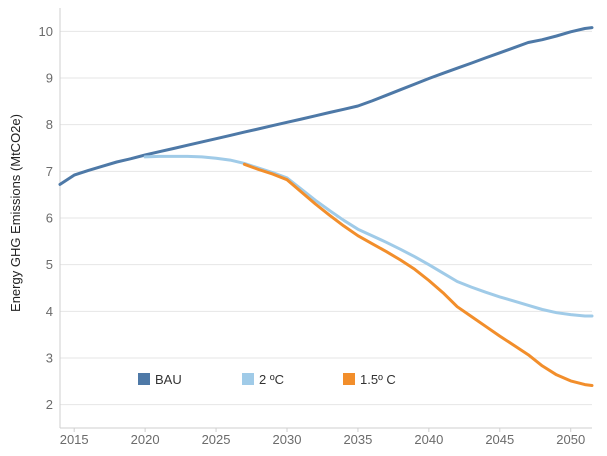 The image size is (607, 456). I want to click on y-axis-label: Energy GHG Emissions (MtCO2e), so click(15, 213).